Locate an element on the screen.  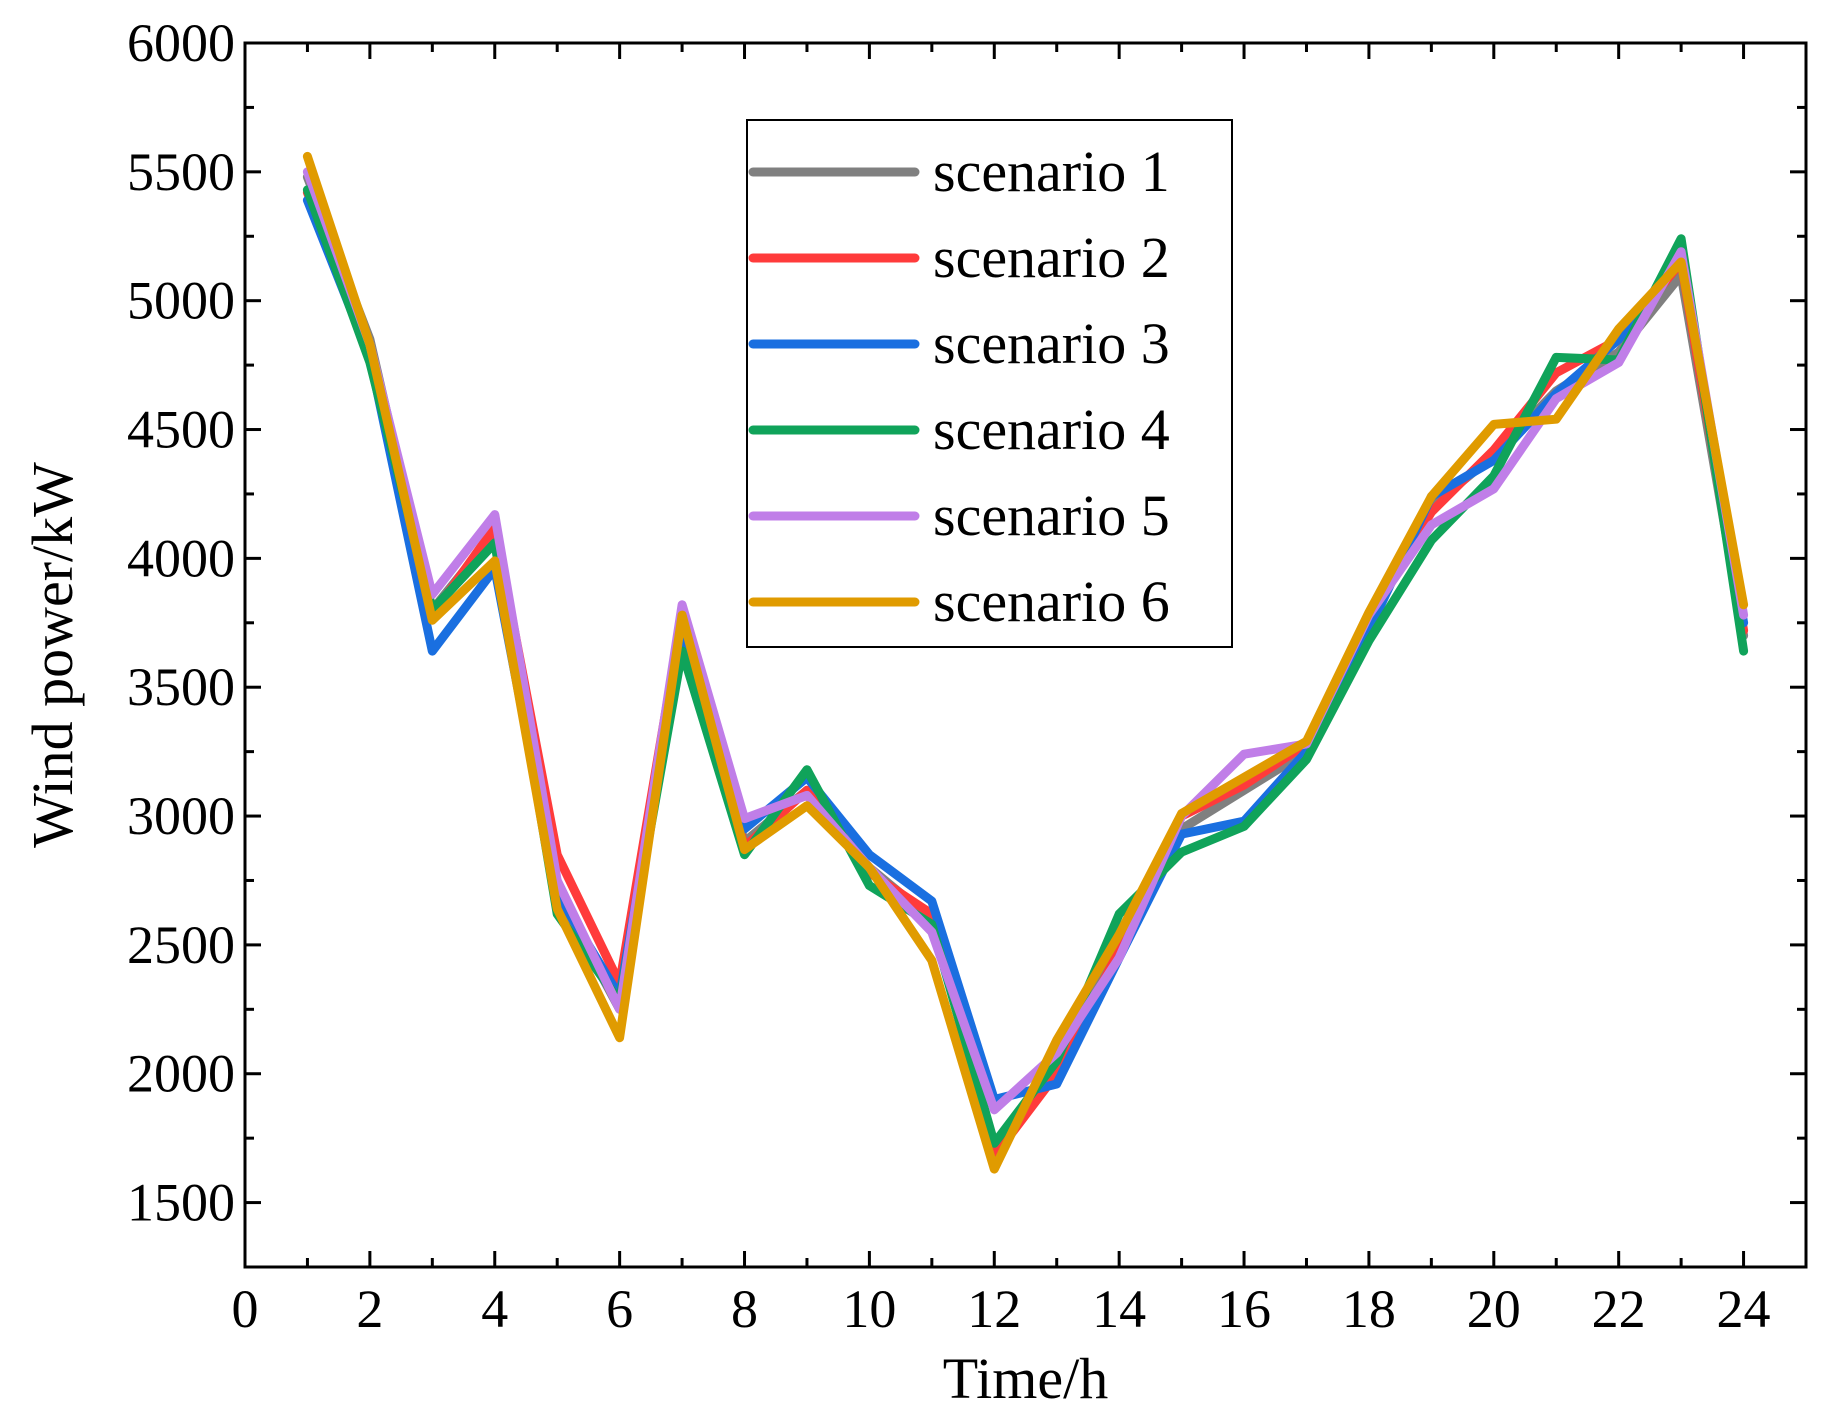
x-tick-label: 8 is located at coordinates (744, 1309).